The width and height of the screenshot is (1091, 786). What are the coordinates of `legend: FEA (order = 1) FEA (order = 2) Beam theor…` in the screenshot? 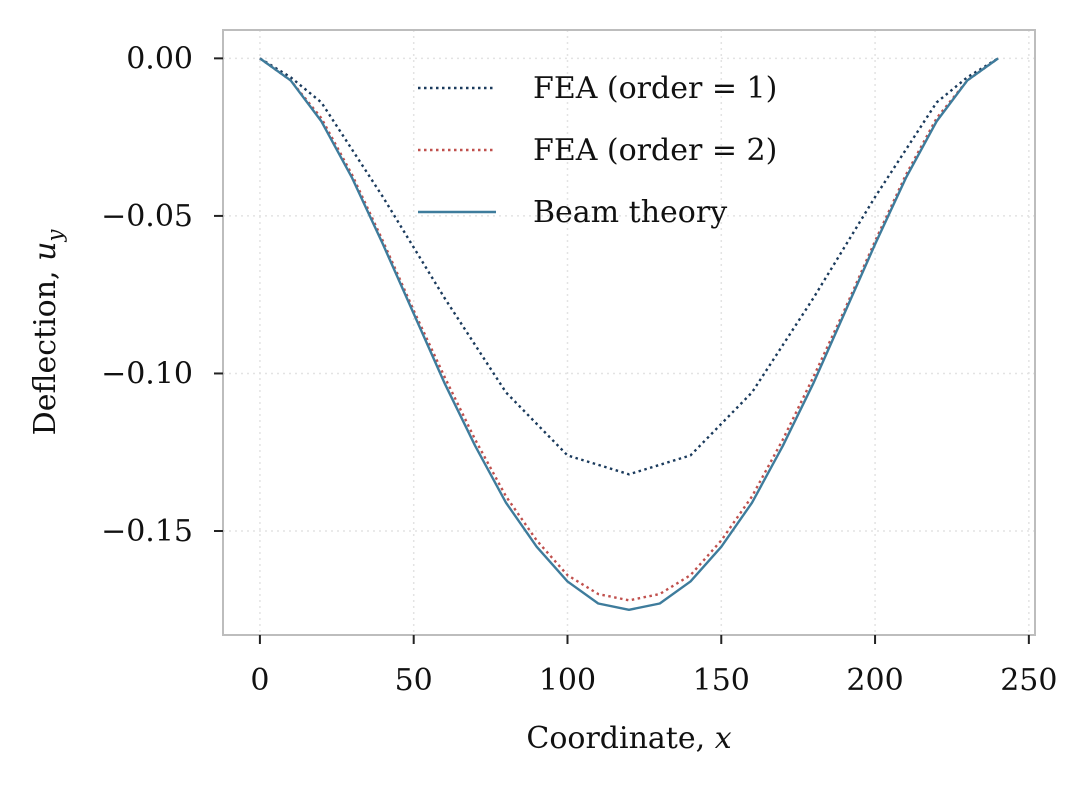 It's located at (597, 150).